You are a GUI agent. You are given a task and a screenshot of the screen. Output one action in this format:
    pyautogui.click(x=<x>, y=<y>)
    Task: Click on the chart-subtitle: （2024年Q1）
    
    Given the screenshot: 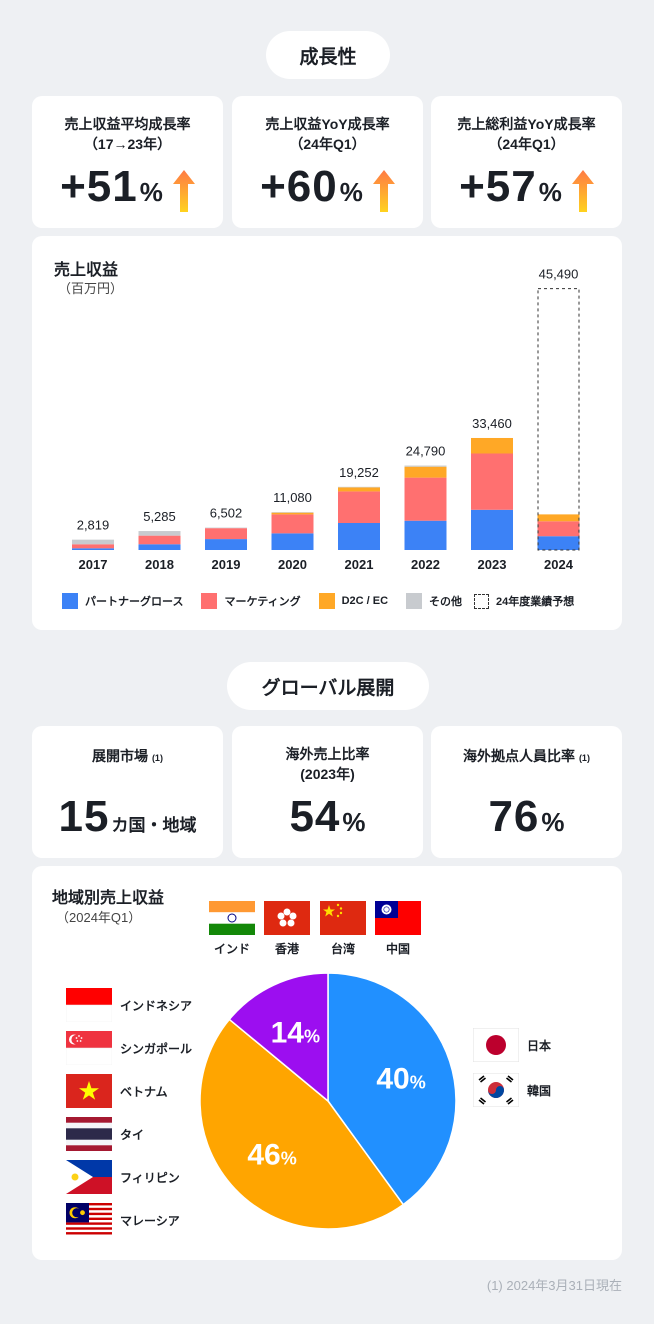 What is the action you would take?
    pyautogui.click(x=99, y=917)
    